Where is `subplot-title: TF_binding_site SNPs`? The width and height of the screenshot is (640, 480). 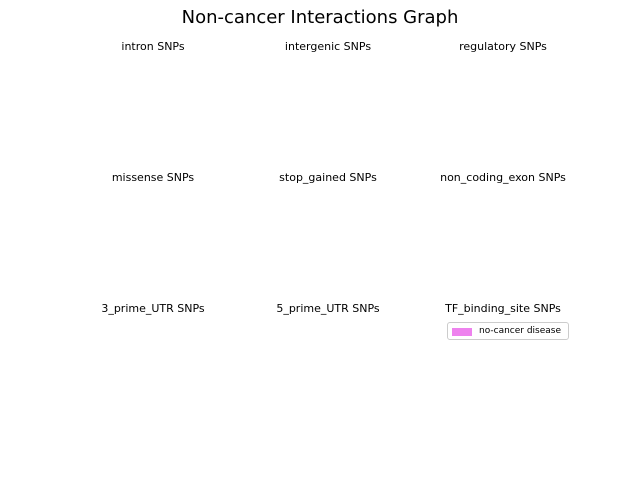 subplot-title: TF_binding_site SNPs is located at coordinates (503, 308).